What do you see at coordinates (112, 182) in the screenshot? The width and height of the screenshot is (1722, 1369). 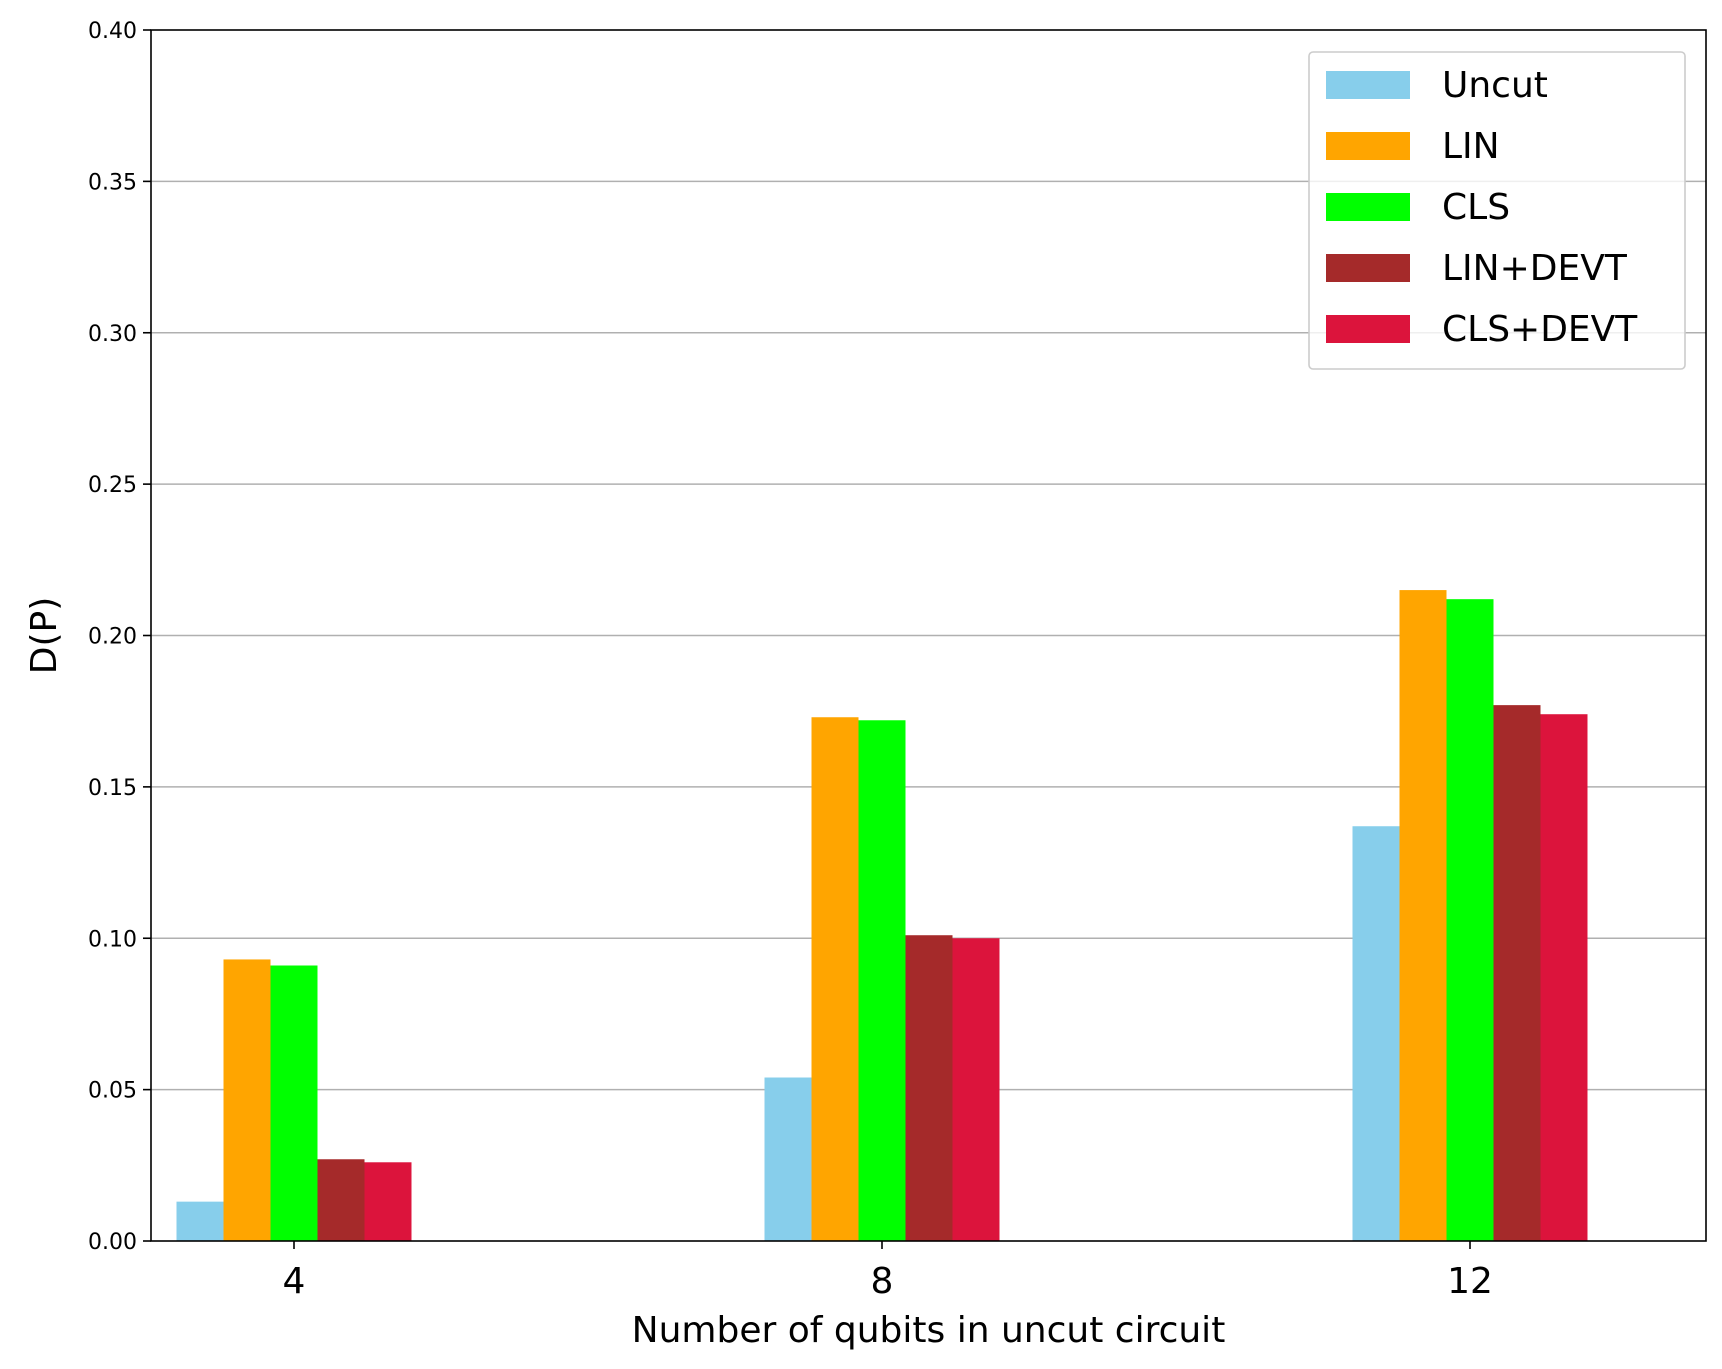 I see `y-tick-label: 0.35` at bounding box center [112, 182].